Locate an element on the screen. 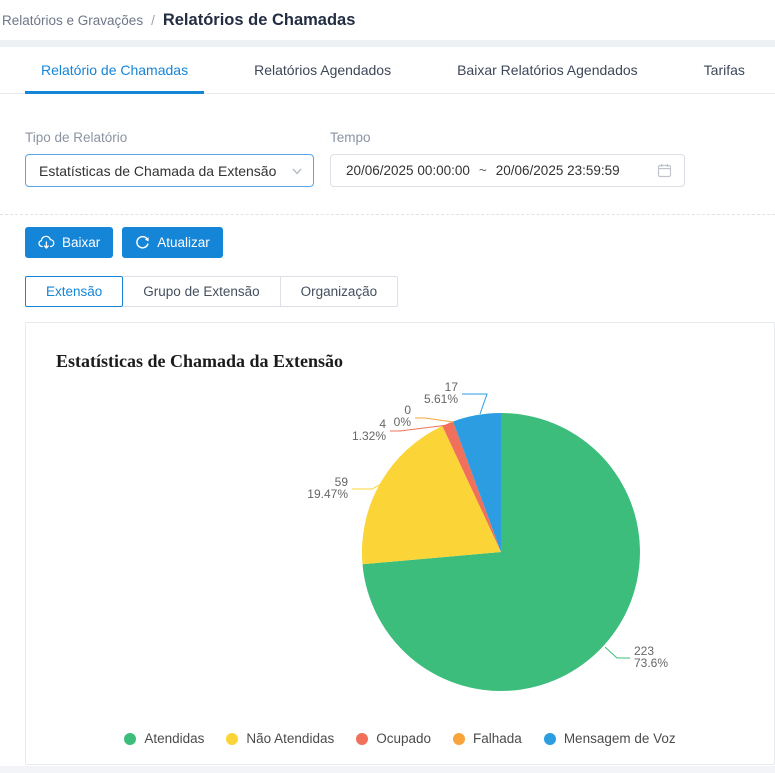 The width and height of the screenshot is (775, 773). cloud-download-icon is located at coordinates (46, 242).